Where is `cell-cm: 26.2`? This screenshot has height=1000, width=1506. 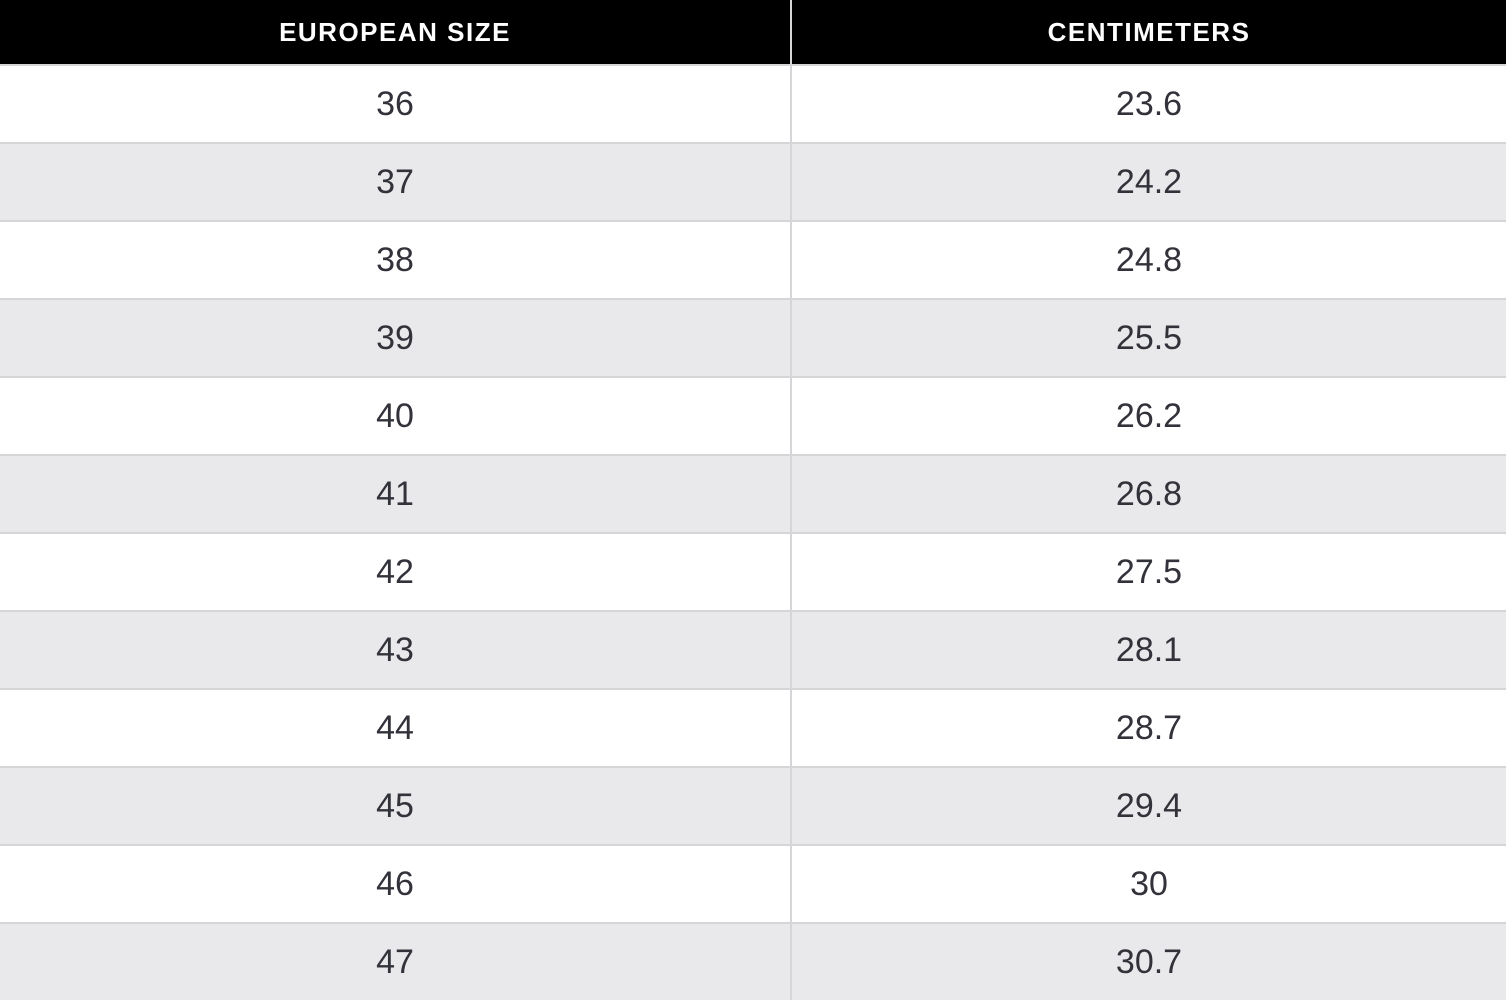
cell-cm: 26.2 is located at coordinates (1148, 415).